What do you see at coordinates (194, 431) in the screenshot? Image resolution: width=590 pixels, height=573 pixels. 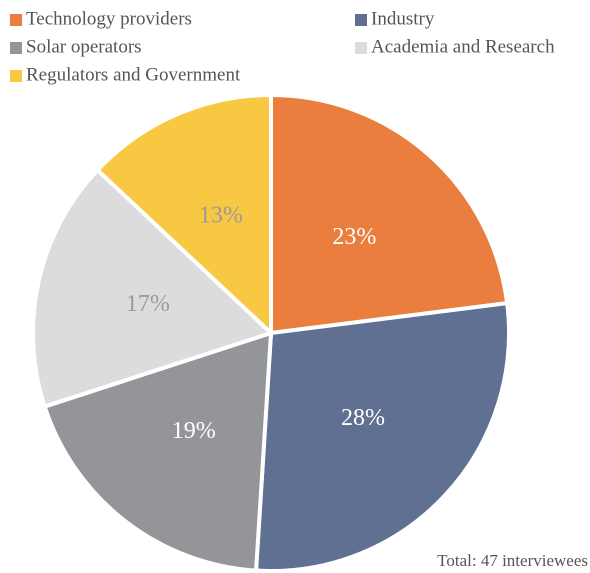 I see `data-label: 19%` at bounding box center [194, 431].